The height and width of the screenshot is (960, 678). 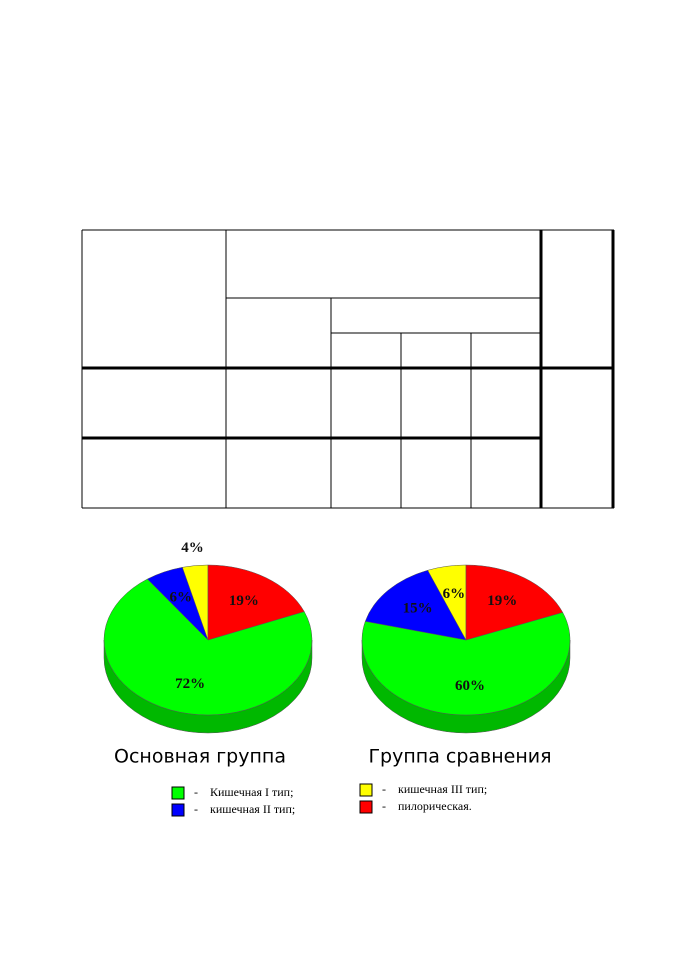 I want to click on value-label: 72%, so click(x=190, y=684).